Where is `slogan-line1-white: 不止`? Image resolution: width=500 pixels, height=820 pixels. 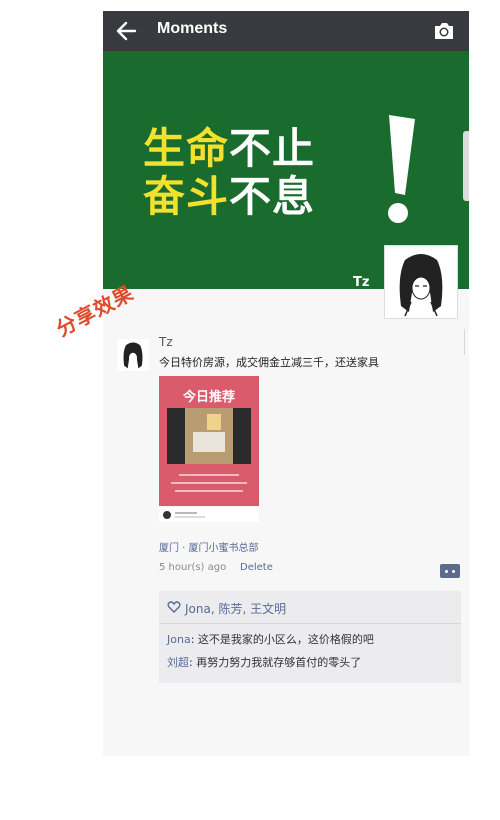
slogan-line1-white: 不止 is located at coordinates (272, 148).